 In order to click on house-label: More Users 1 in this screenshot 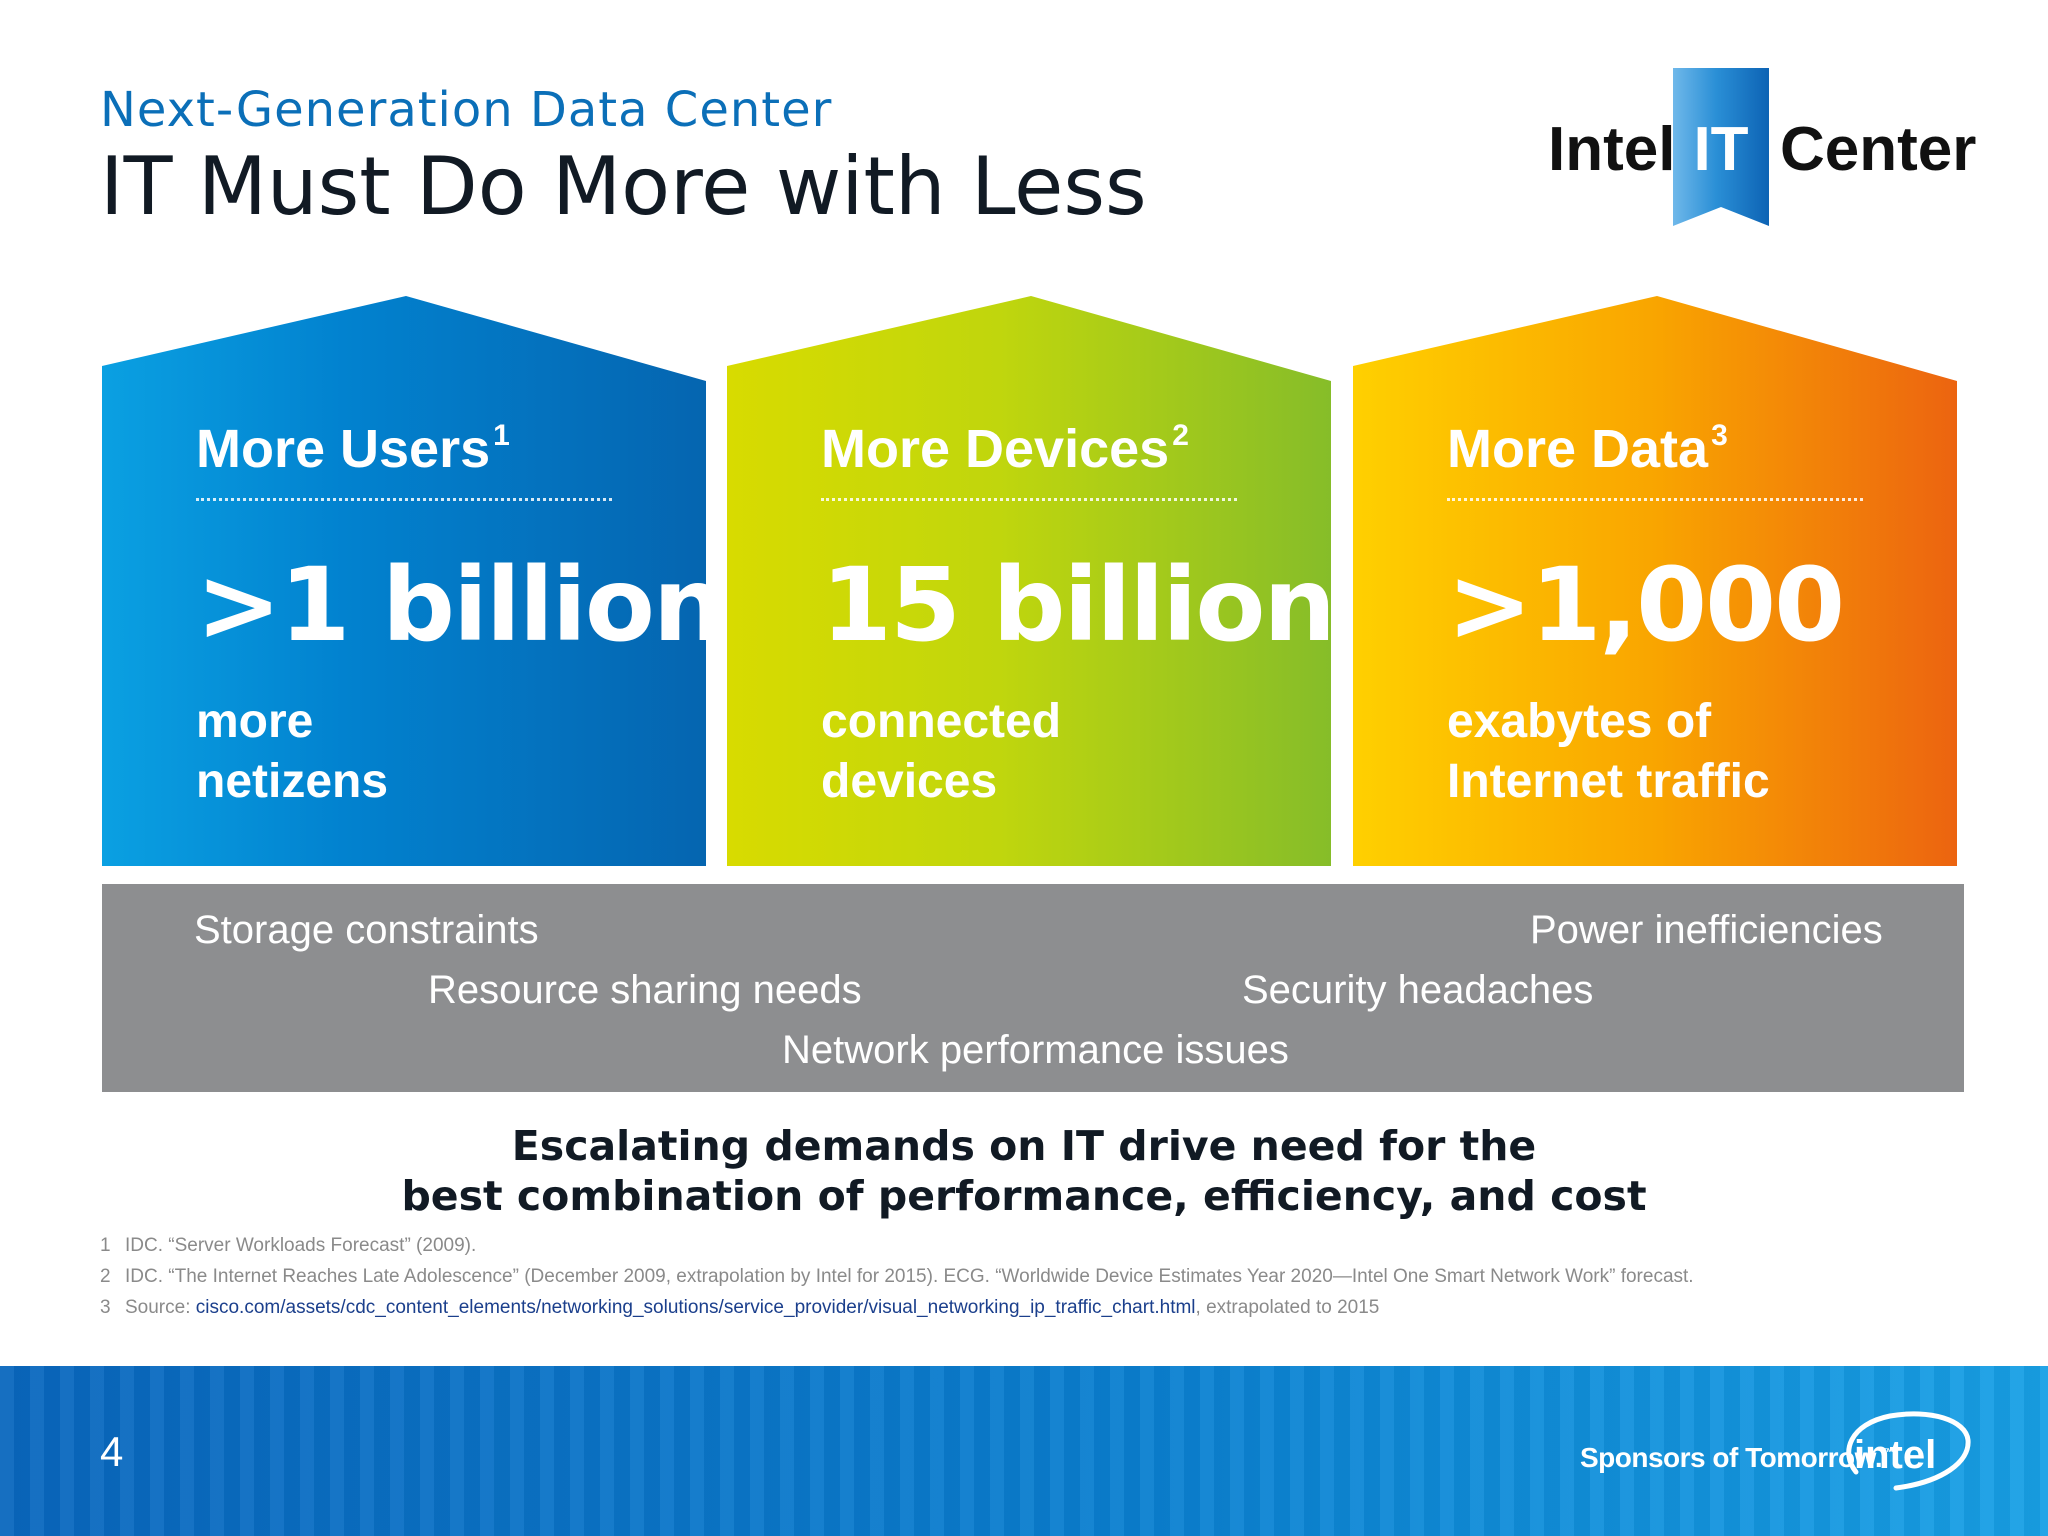, I will do `click(353, 449)`.